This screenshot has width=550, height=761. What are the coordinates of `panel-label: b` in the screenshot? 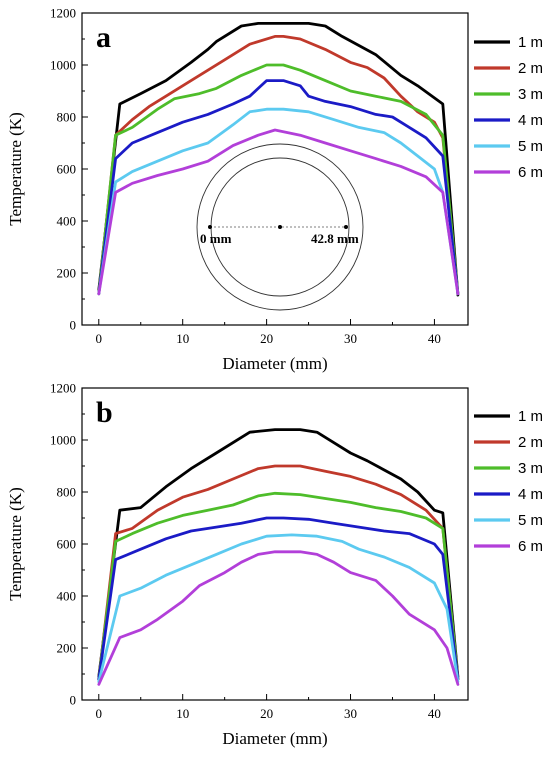 It's located at (104, 412).